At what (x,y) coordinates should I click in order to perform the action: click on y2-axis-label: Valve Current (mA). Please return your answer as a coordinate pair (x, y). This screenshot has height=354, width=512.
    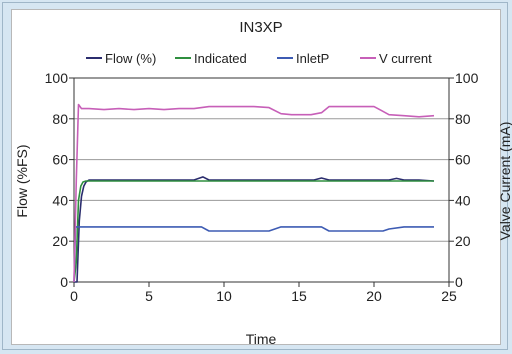
    Looking at the image, I should click on (504, 181).